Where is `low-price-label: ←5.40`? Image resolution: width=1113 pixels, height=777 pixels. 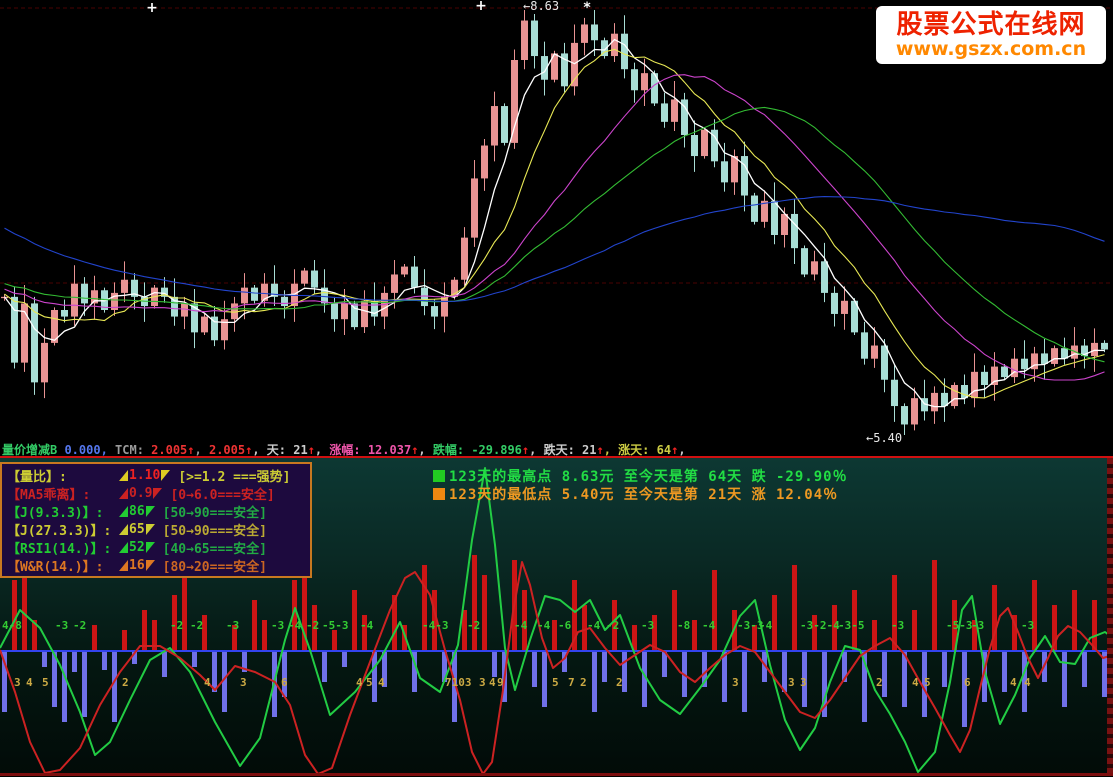 low-price-label: ←5.40 is located at coordinates (884, 438).